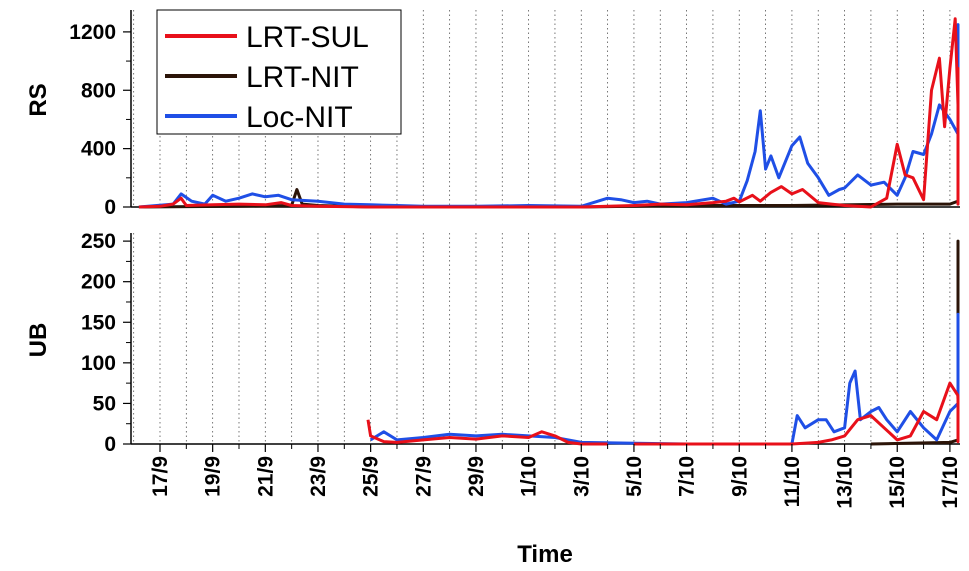  Describe the element at coordinates (98, 363) in the screenshot. I see `y-tick-label: 100` at that location.